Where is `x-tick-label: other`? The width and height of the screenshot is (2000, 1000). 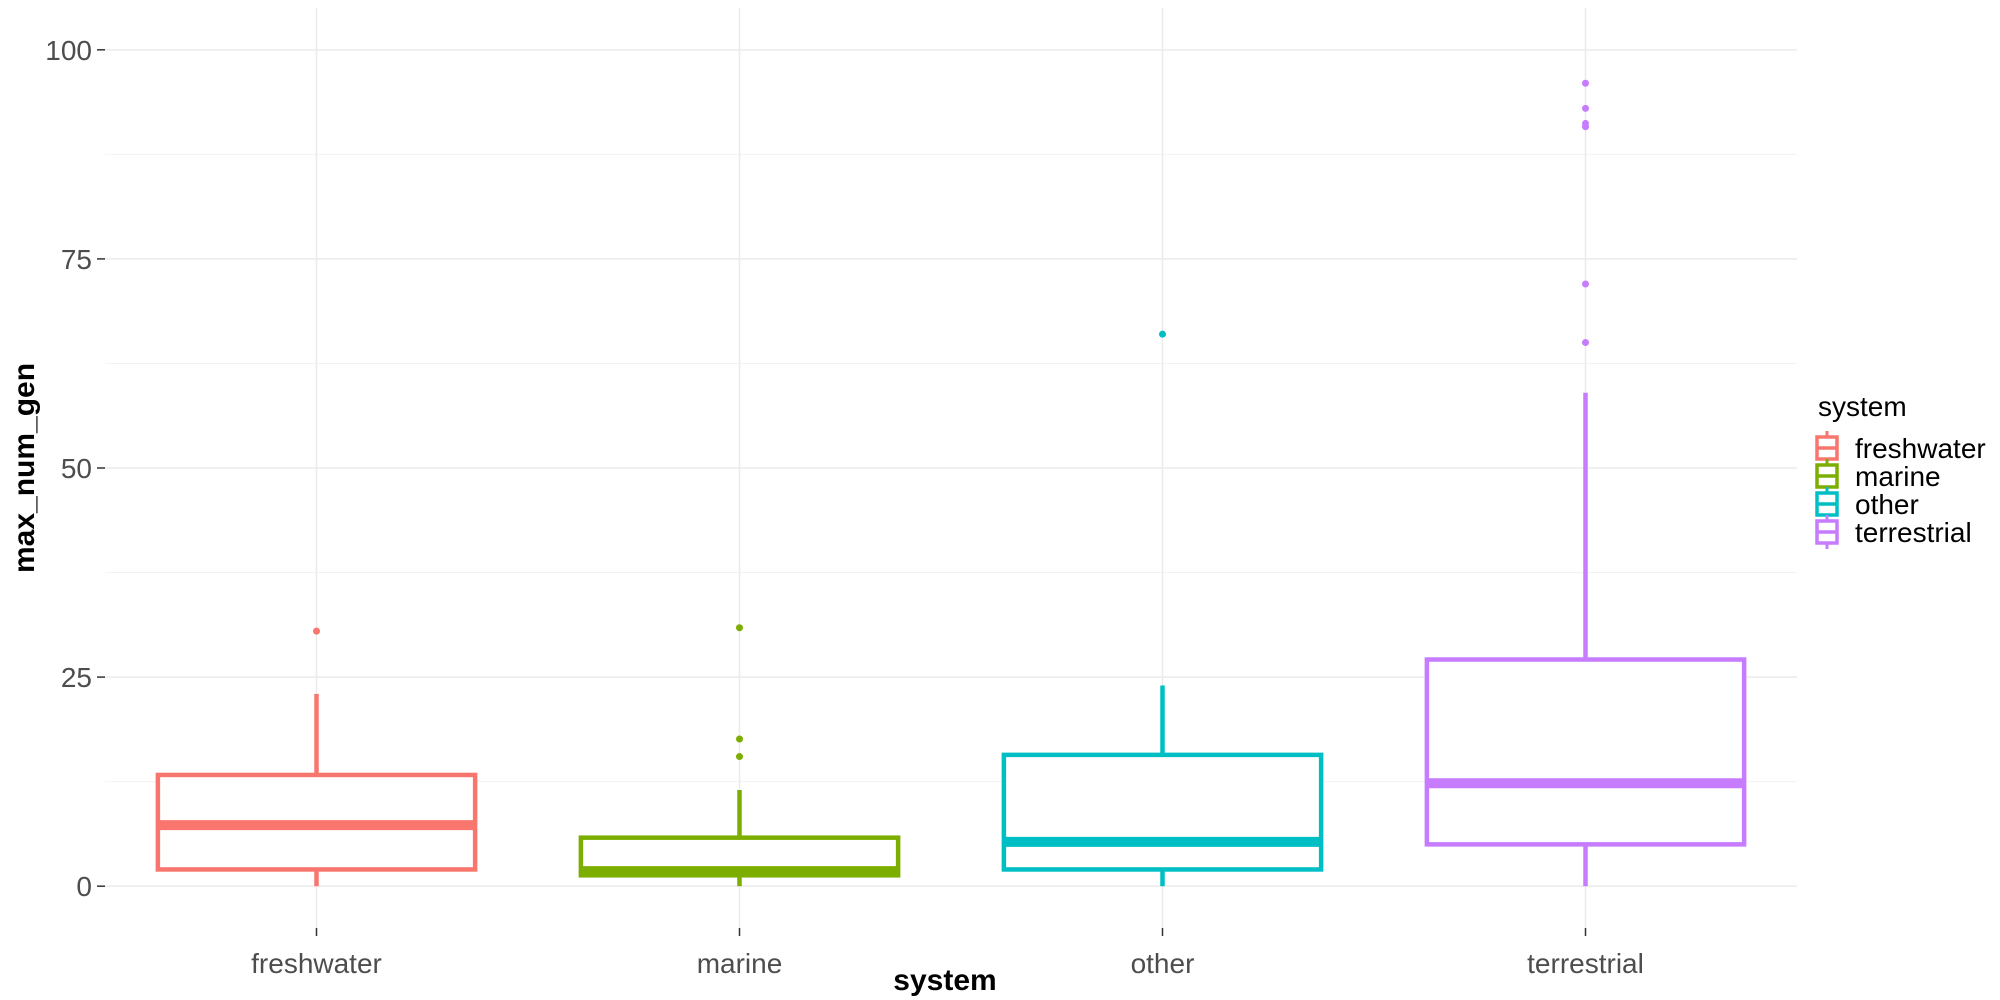 x-tick-label: other is located at coordinates (1163, 963).